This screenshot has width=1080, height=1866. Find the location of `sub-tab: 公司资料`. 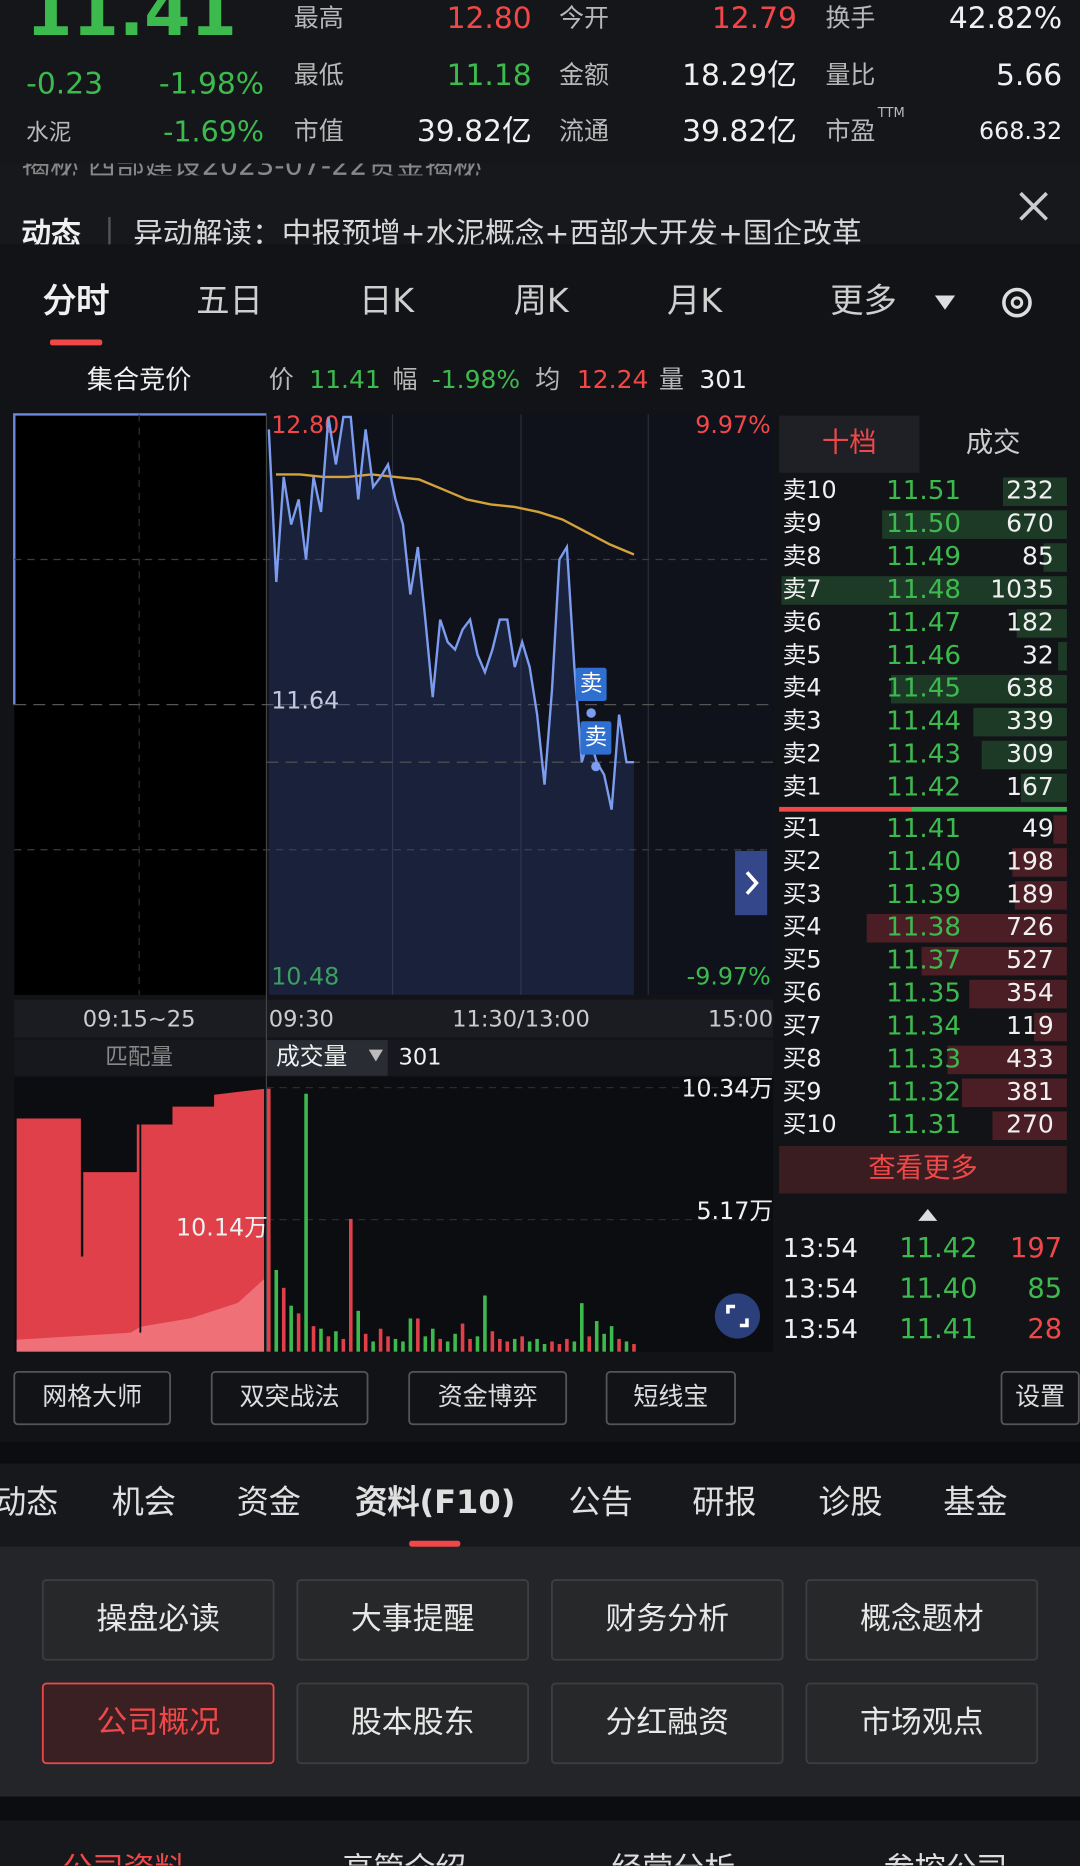

sub-tab: 公司资料 is located at coordinates (124, 1858).